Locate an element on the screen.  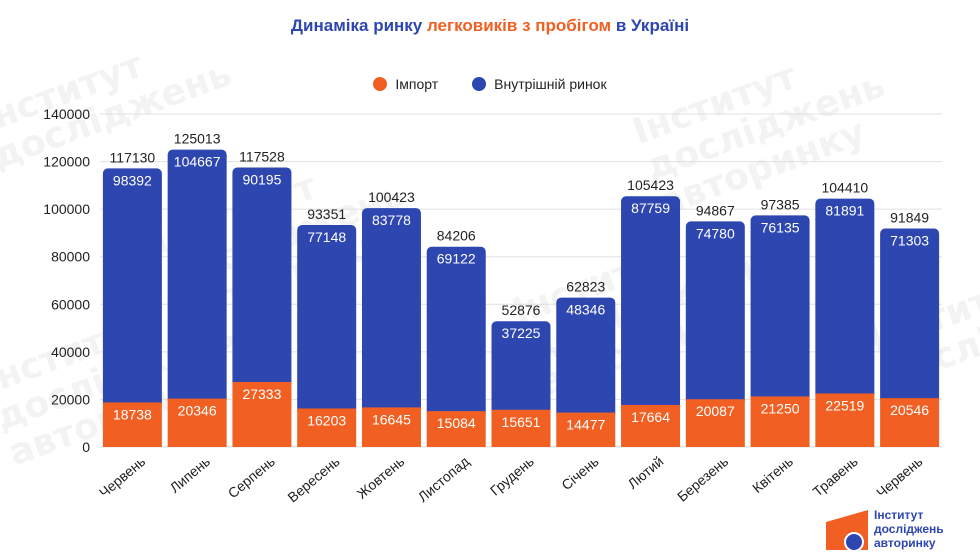
total-label: 125013 is located at coordinates (197, 139).